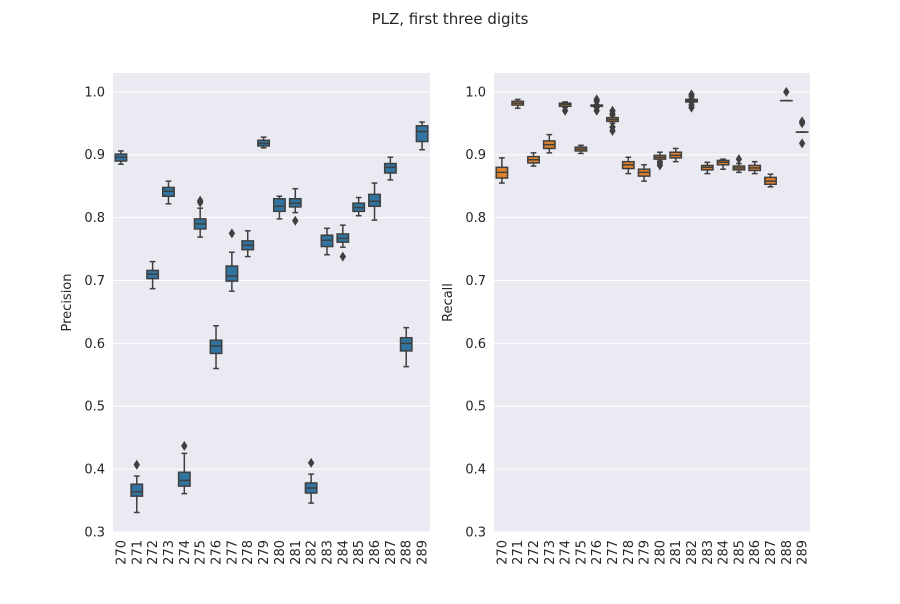  I want to click on figure-title: PLZ, first three digits, so click(450, 19).